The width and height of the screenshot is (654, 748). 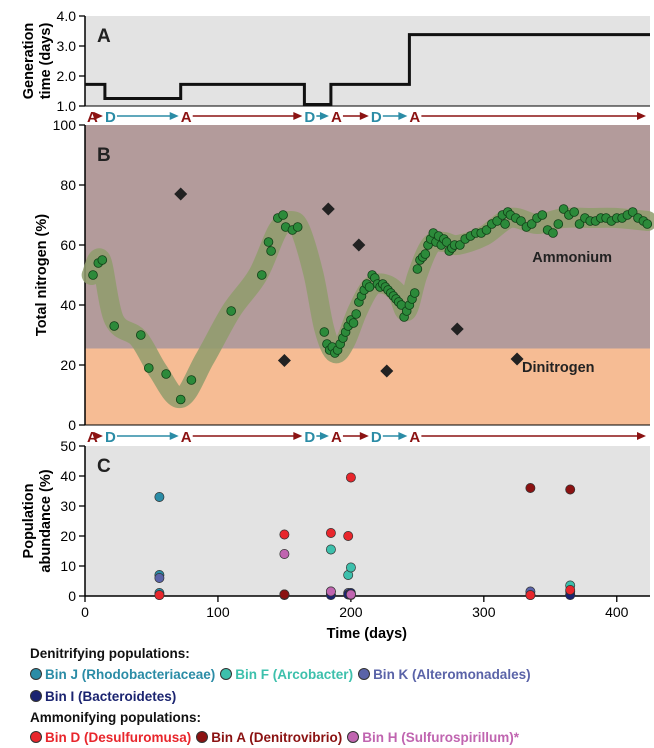 I want to click on panel-c-y-tick-label: 50, so click(x=68, y=446).